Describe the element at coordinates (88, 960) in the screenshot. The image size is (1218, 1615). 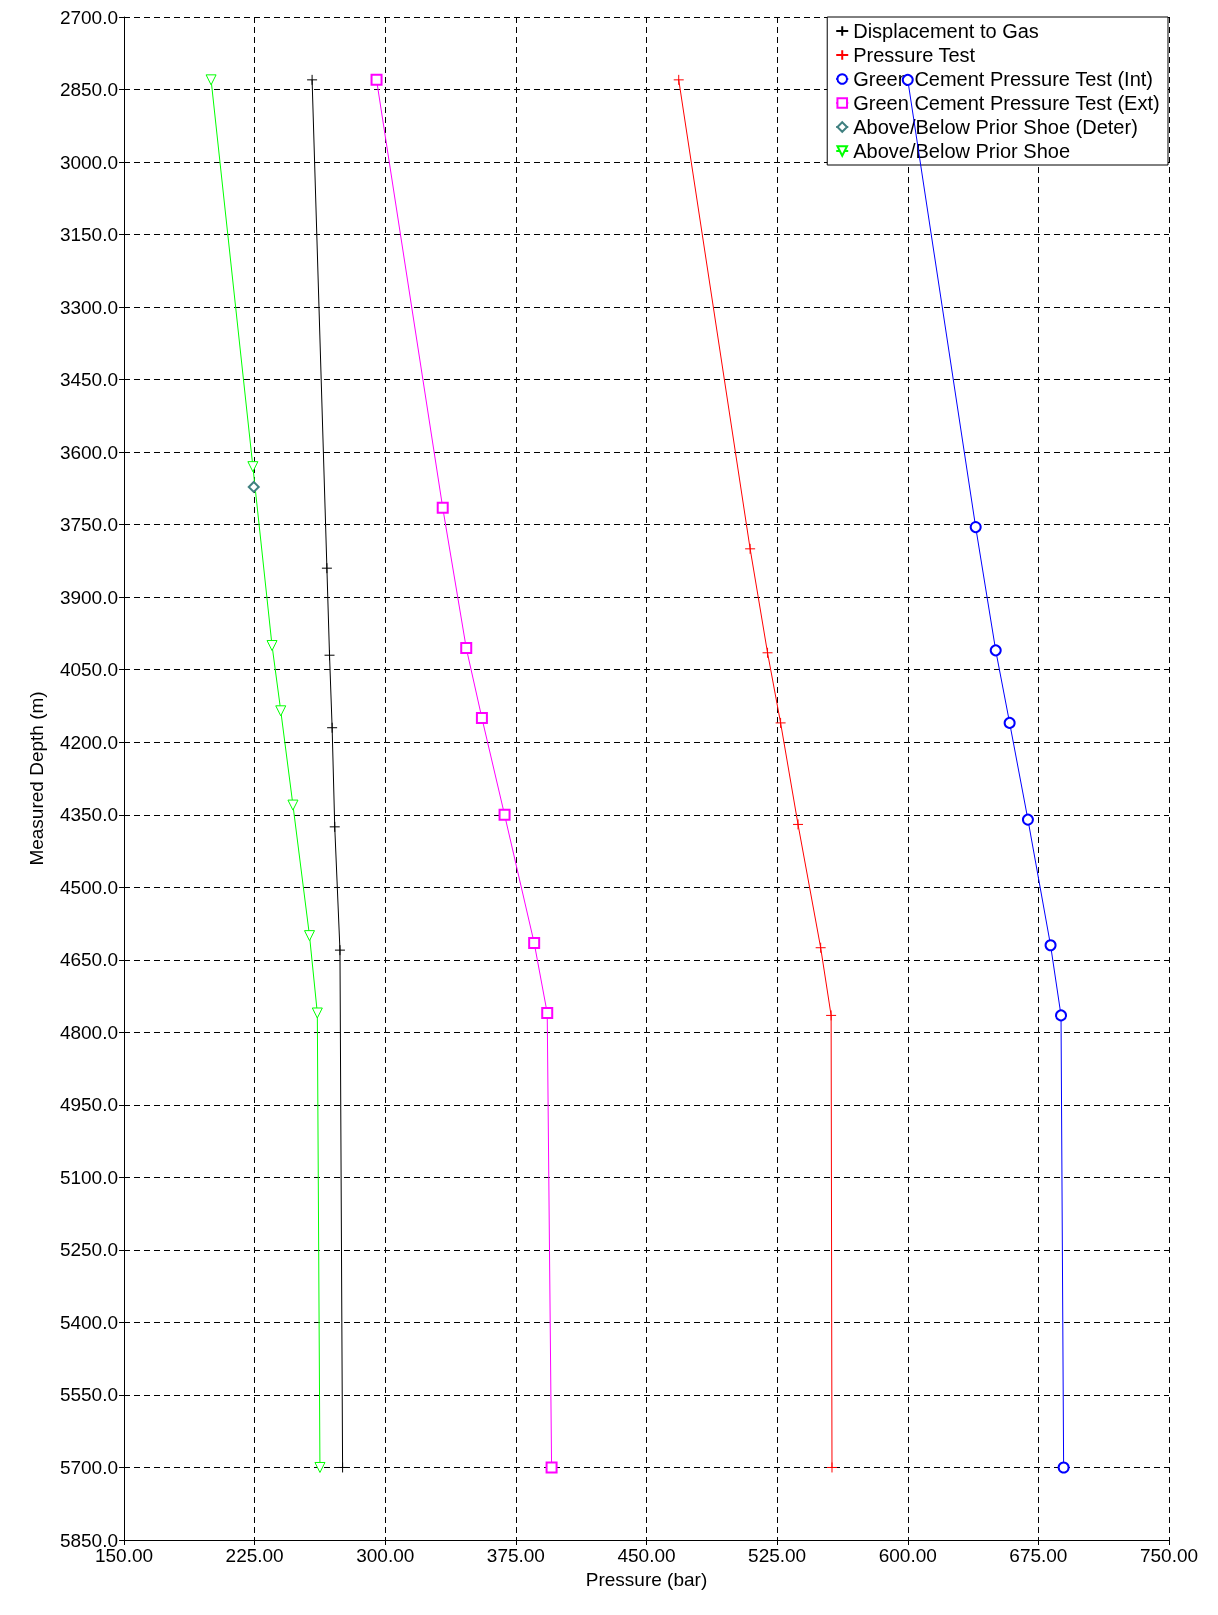
I see `y-tick-label: 4650.0` at that location.